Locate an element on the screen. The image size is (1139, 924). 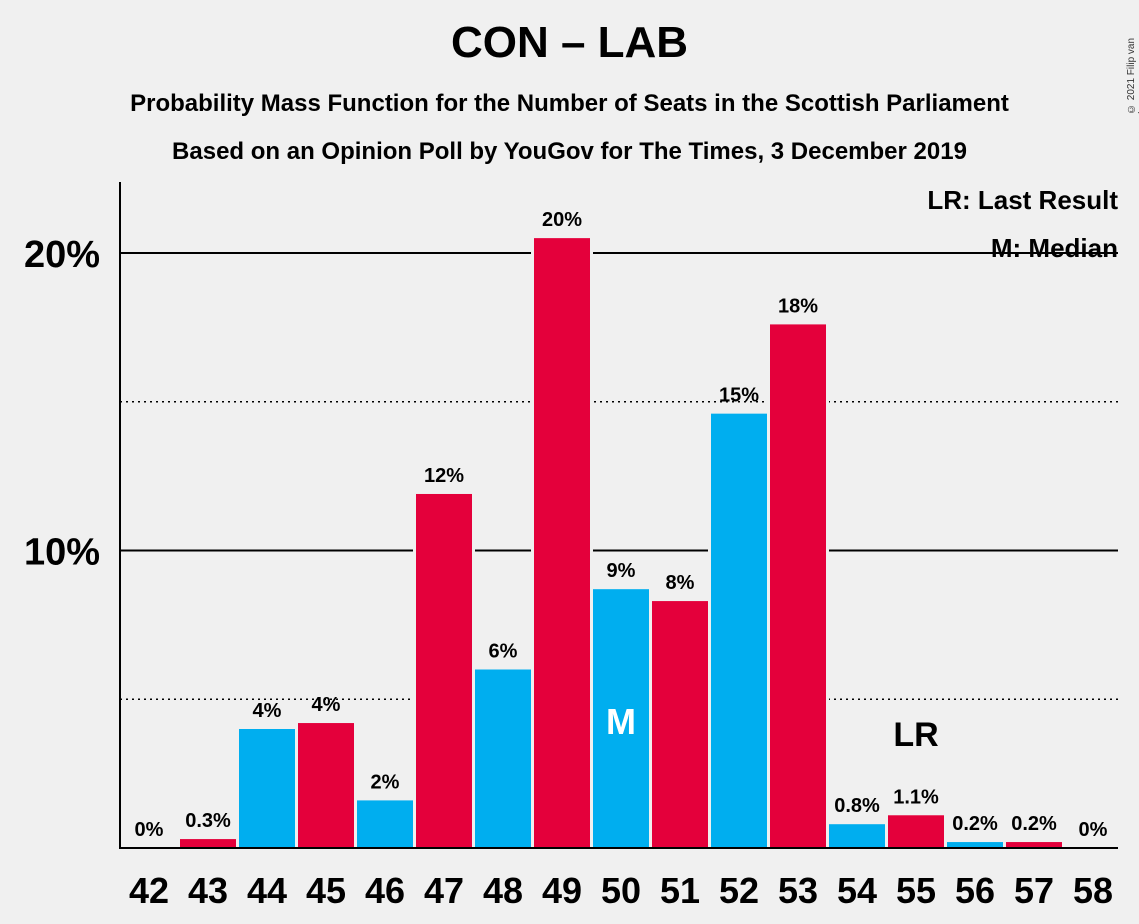
legend-last-result: LR: Last Result is located at coordinates (1022, 200).